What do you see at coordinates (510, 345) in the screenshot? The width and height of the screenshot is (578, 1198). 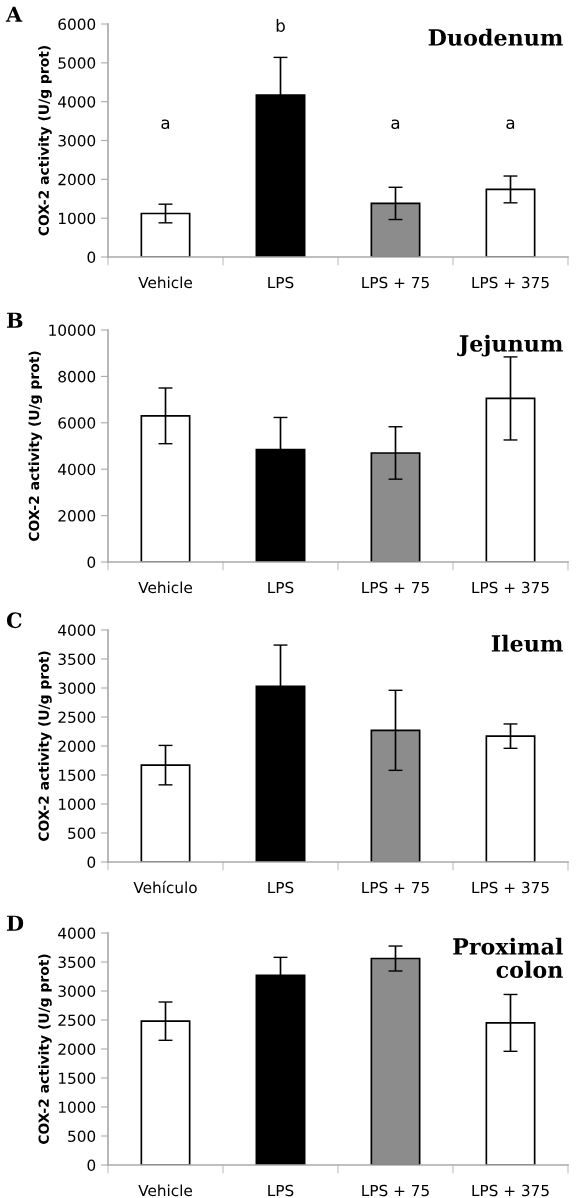 I see `chart-title: Jejunum` at bounding box center [510, 345].